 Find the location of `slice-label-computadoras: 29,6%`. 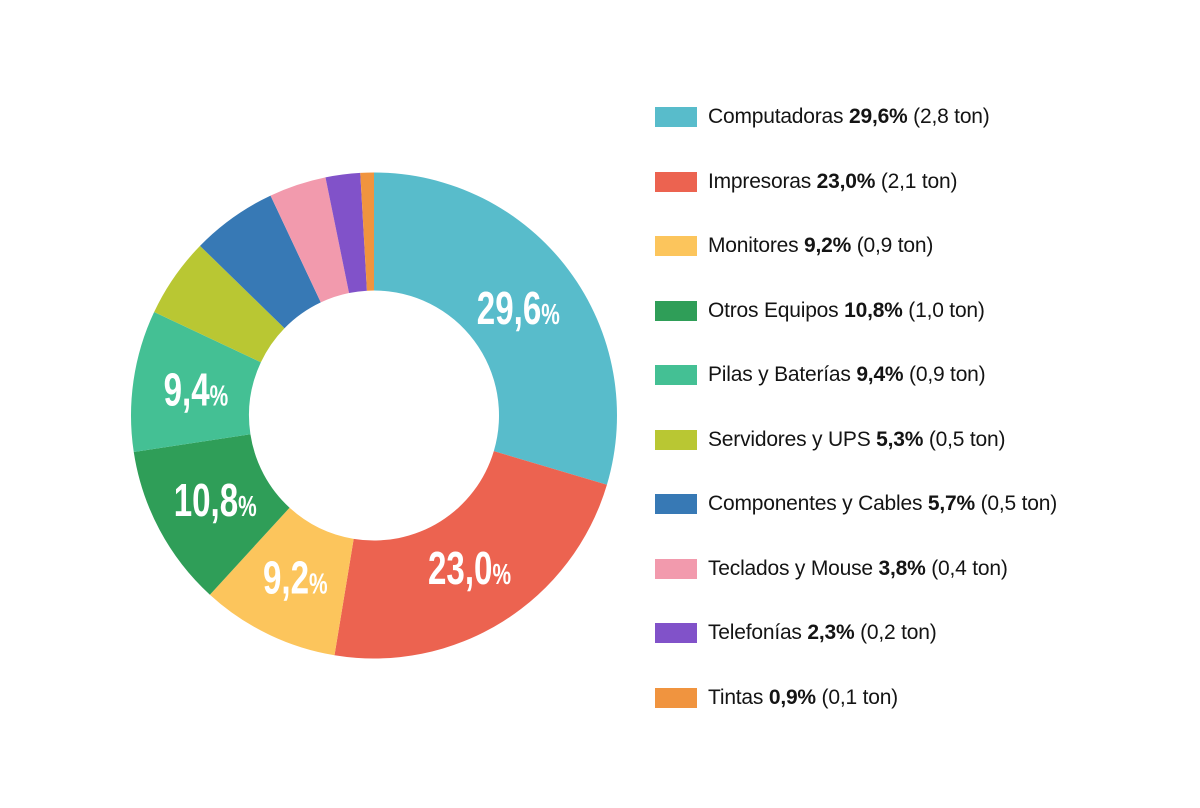

slice-label-computadoras: 29,6% is located at coordinates (518, 309).